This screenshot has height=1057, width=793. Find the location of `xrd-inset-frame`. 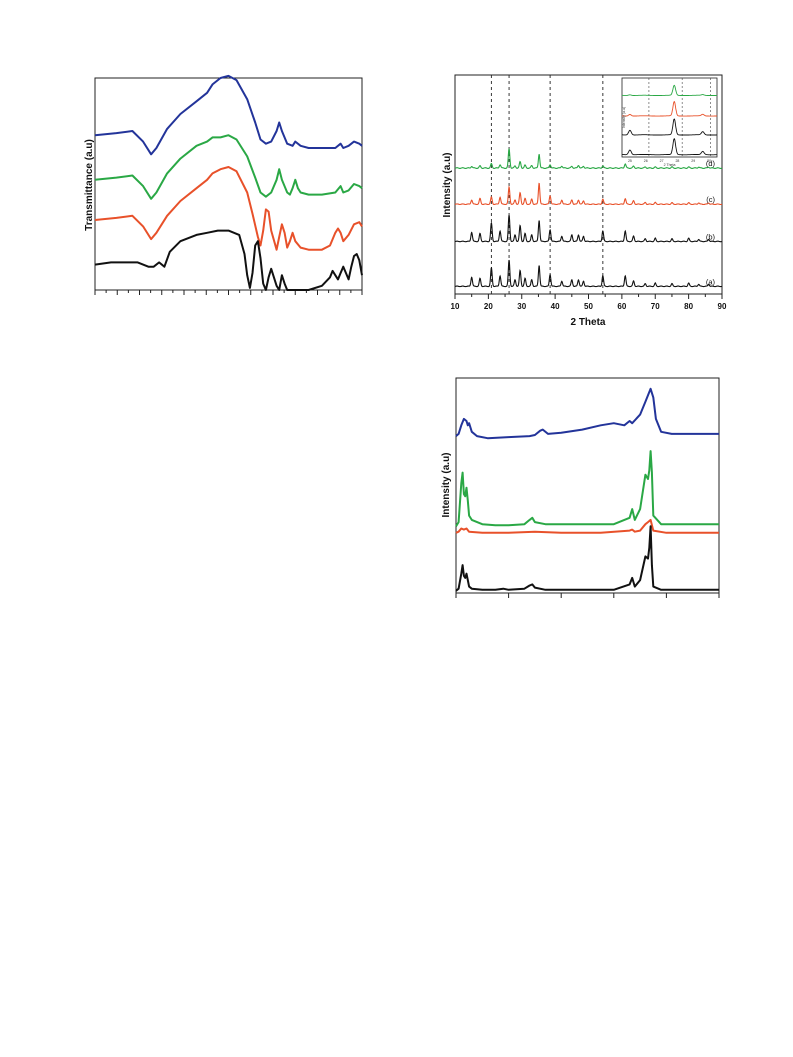

xrd-inset-frame is located at coordinates (669, 117).